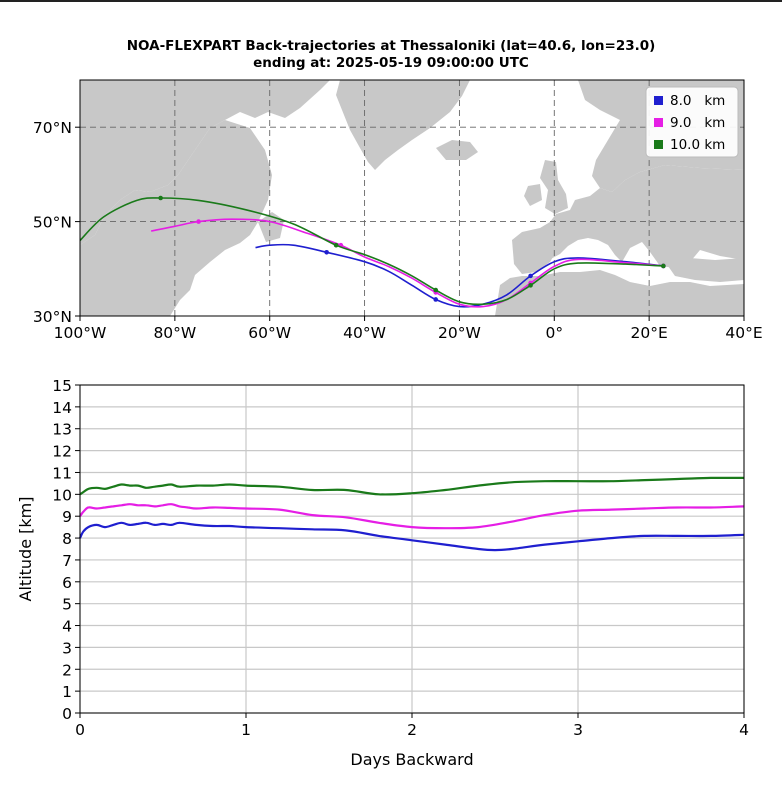  Describe the element at coordinates (67, 714) in the screenshot. I see `altitude-y-tick-label: 0` at that location.